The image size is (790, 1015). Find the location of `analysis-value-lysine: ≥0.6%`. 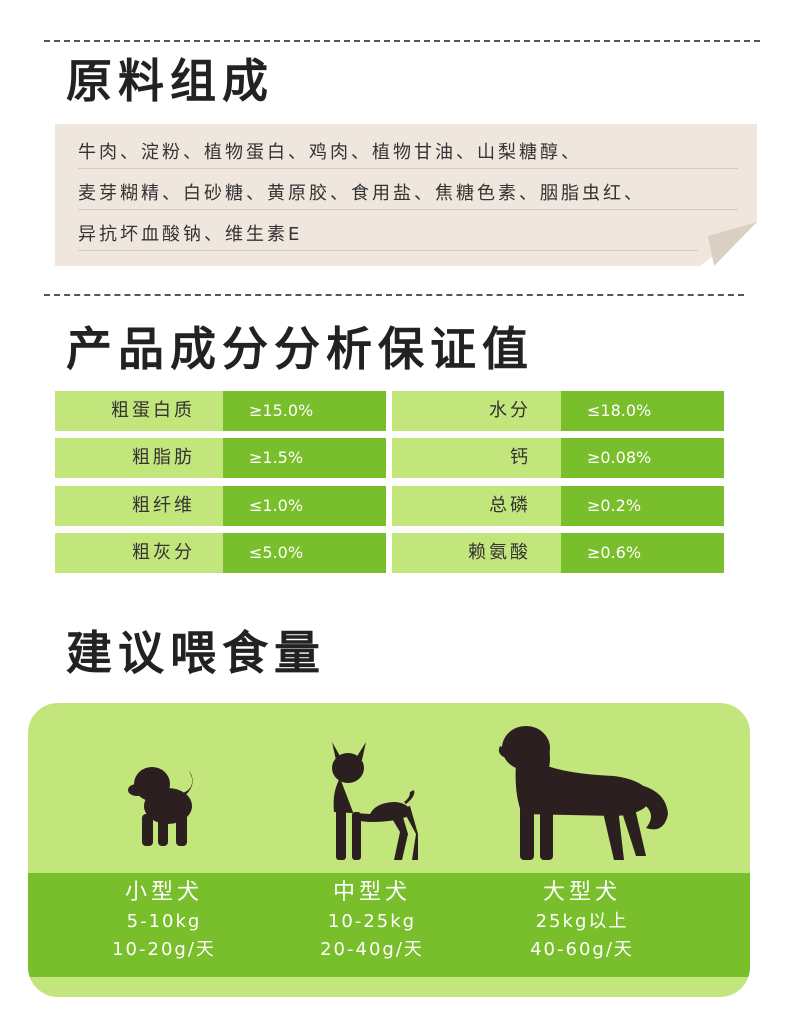

analysis-value-lysine: ≥0.6% is located at coordinates (642, 553).